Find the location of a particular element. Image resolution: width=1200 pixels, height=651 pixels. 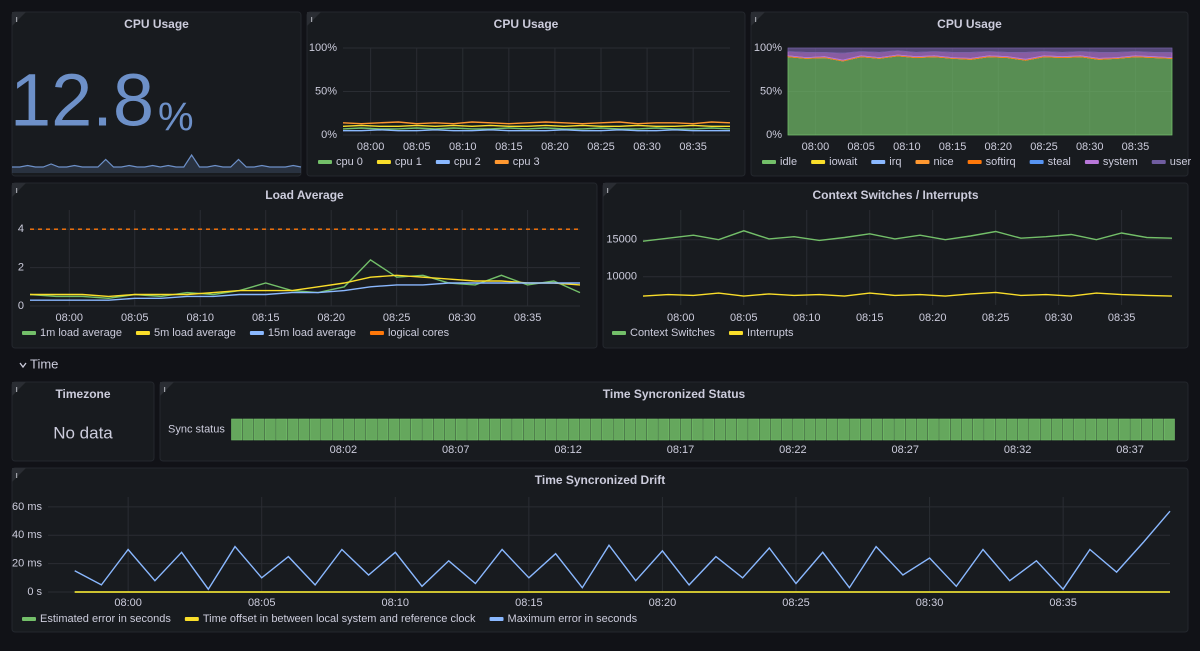

sparkline is located at coordinates (157, 160).